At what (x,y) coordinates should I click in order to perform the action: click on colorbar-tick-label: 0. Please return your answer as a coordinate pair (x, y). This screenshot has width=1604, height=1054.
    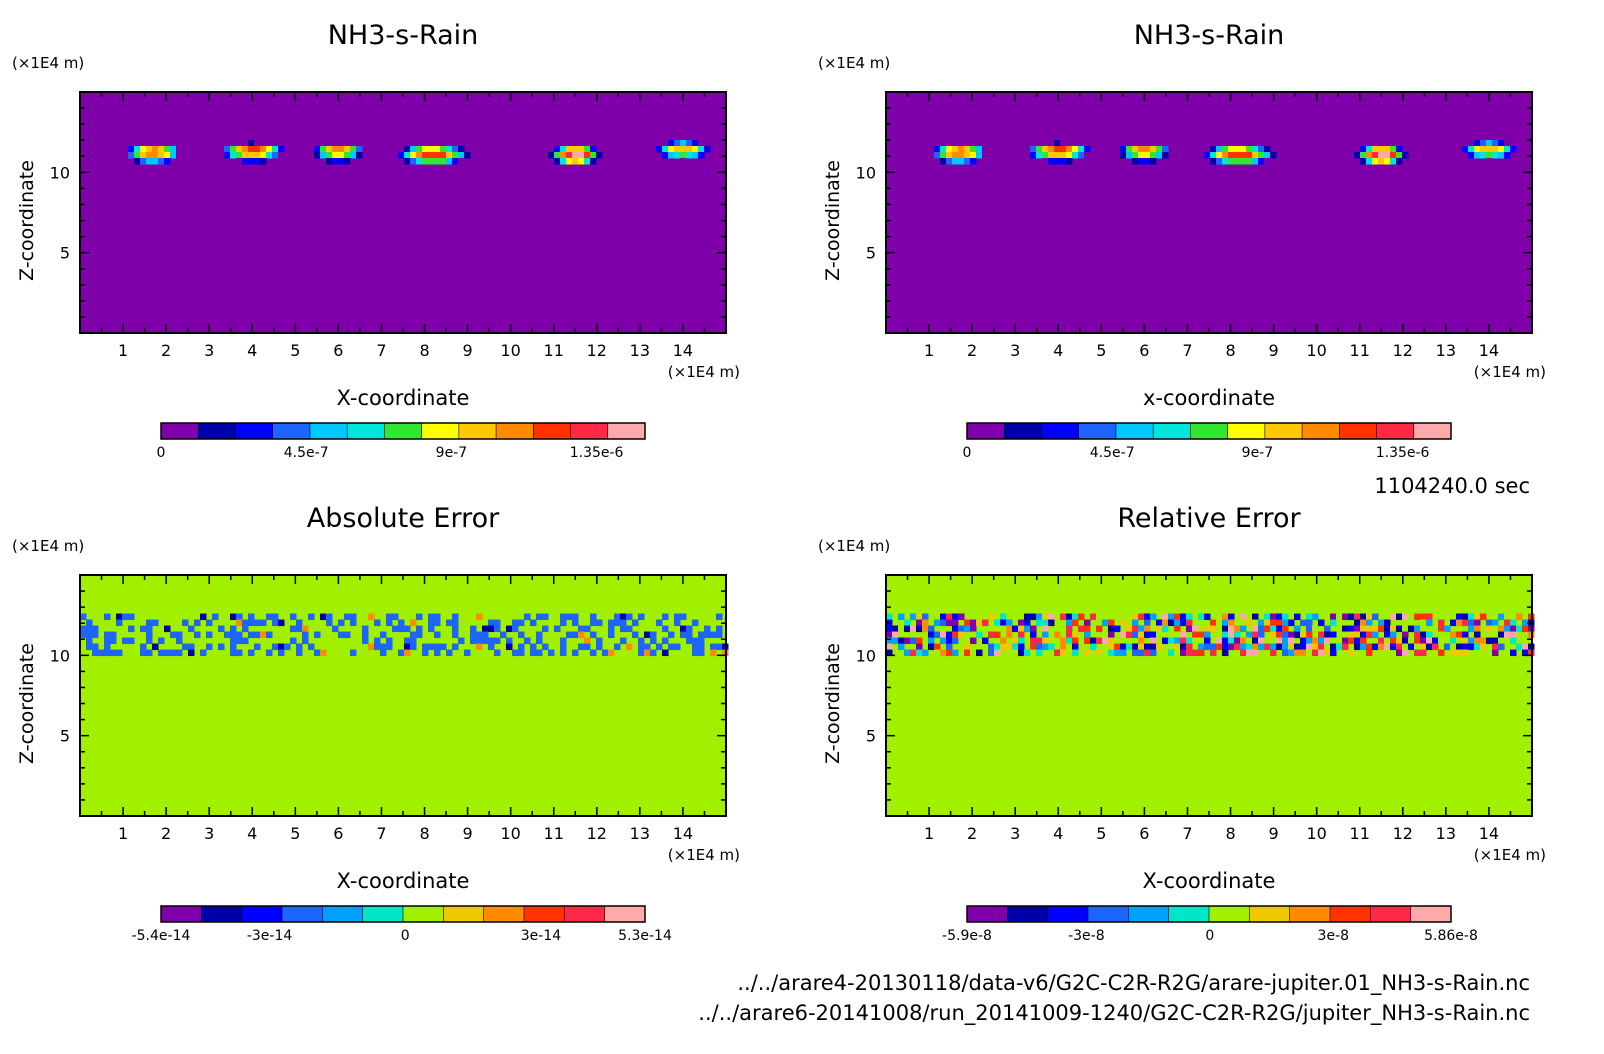
    Looking at the image, I should click on (161, 453).